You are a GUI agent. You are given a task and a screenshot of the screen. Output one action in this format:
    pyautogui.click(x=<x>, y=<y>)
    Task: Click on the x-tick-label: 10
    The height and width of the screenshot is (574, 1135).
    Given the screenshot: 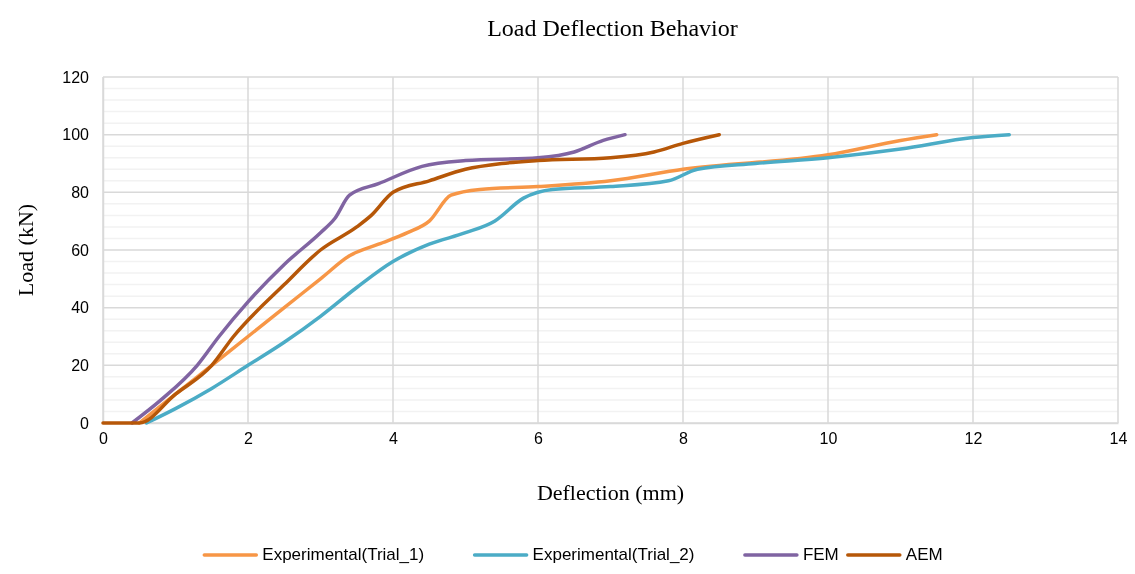 What is the action you would take?
    pyautogui.click(x=828, y=439)
    